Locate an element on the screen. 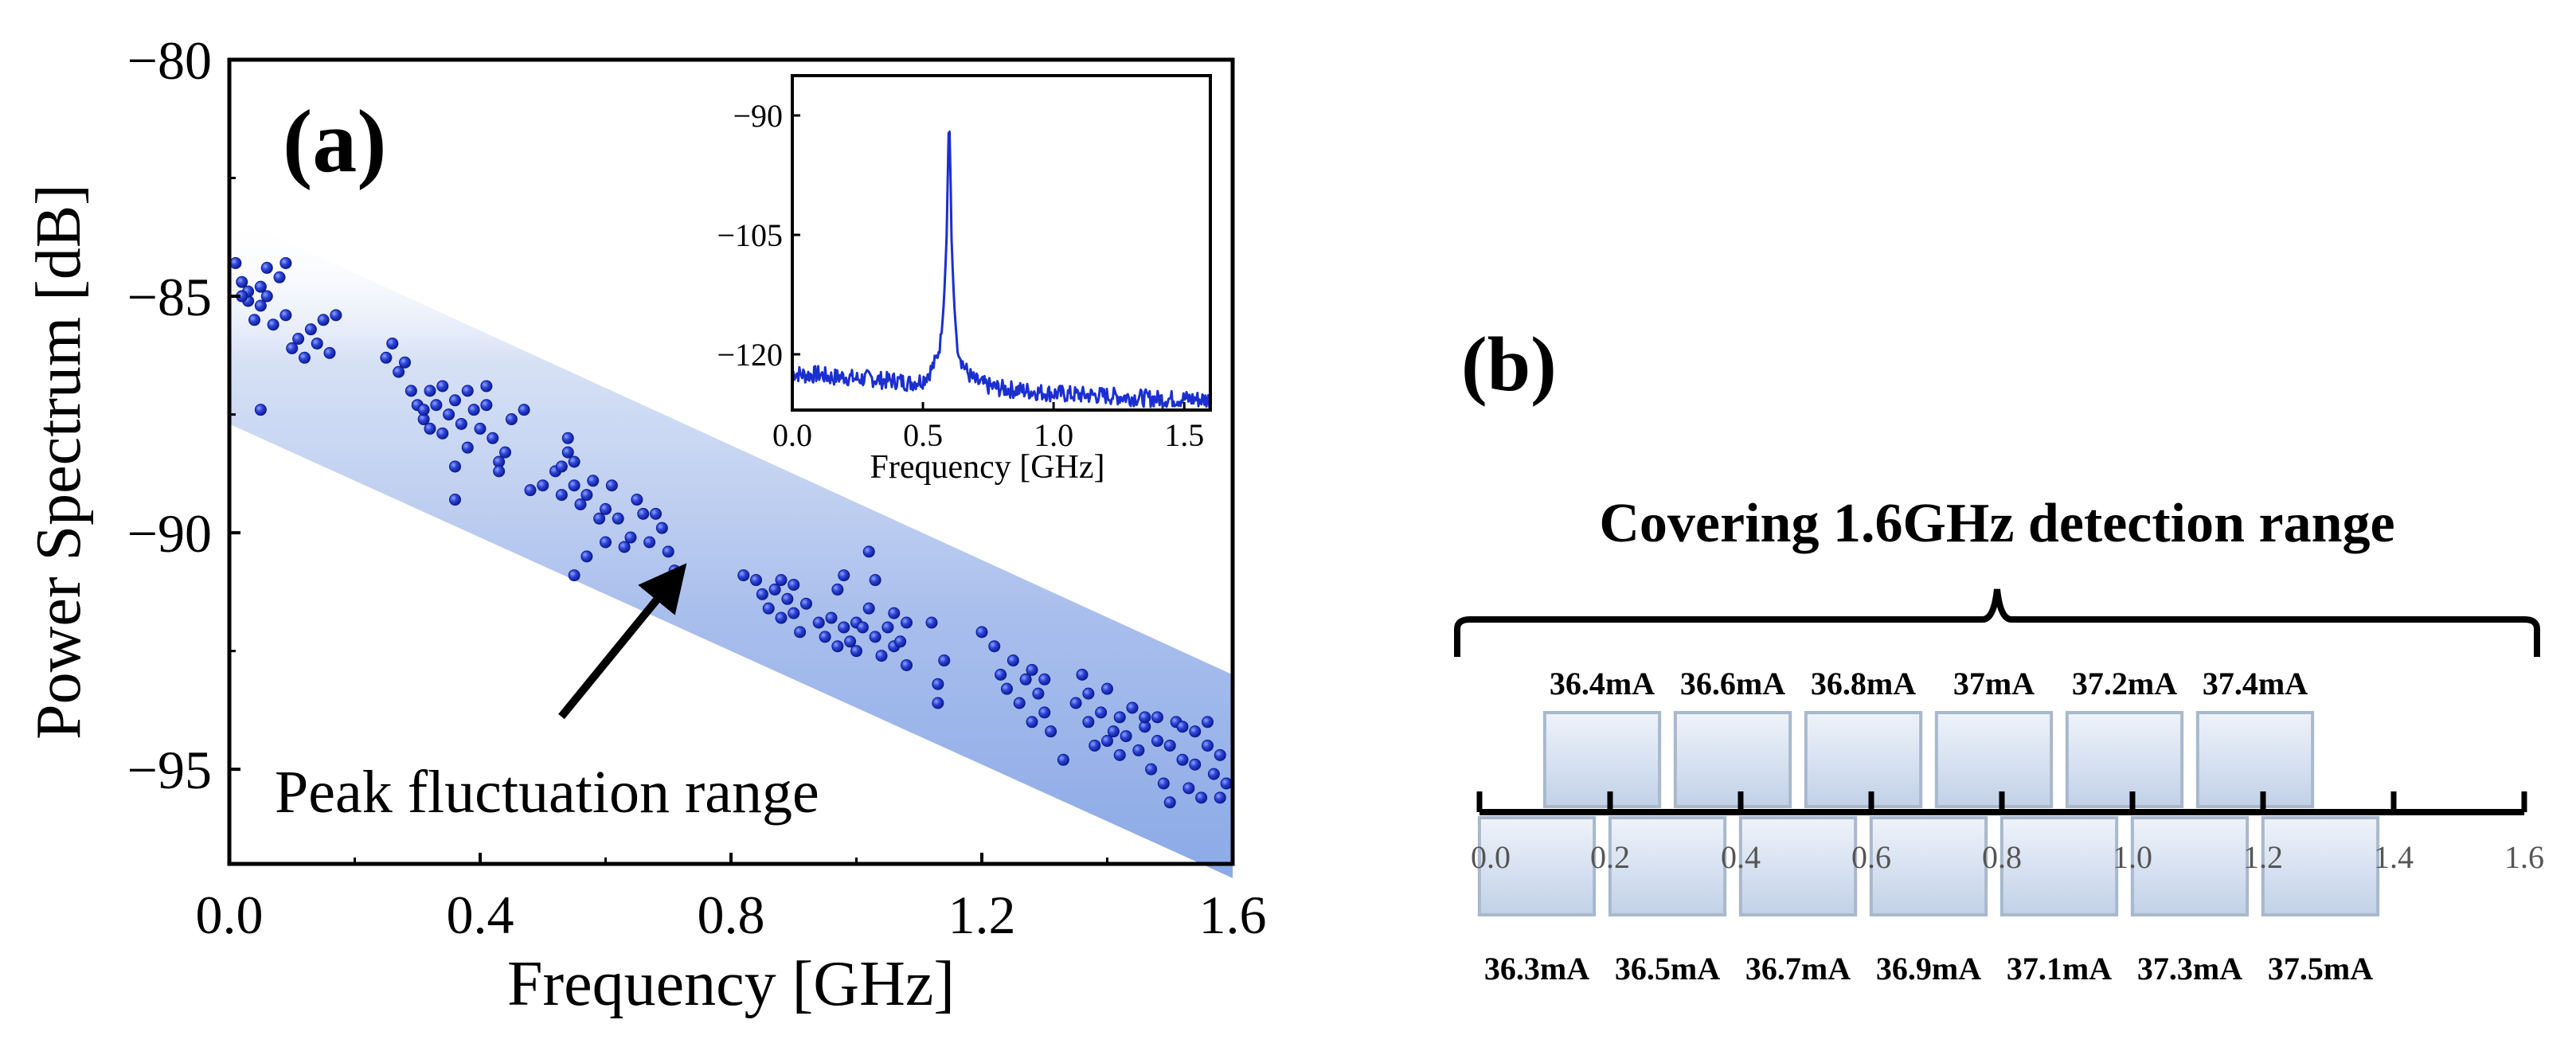  upper-current-boxes: 36.4mA 36.6mA 36.8mA 37mA 37.2mA 37.4mA is located at coordinates (1929, 737).